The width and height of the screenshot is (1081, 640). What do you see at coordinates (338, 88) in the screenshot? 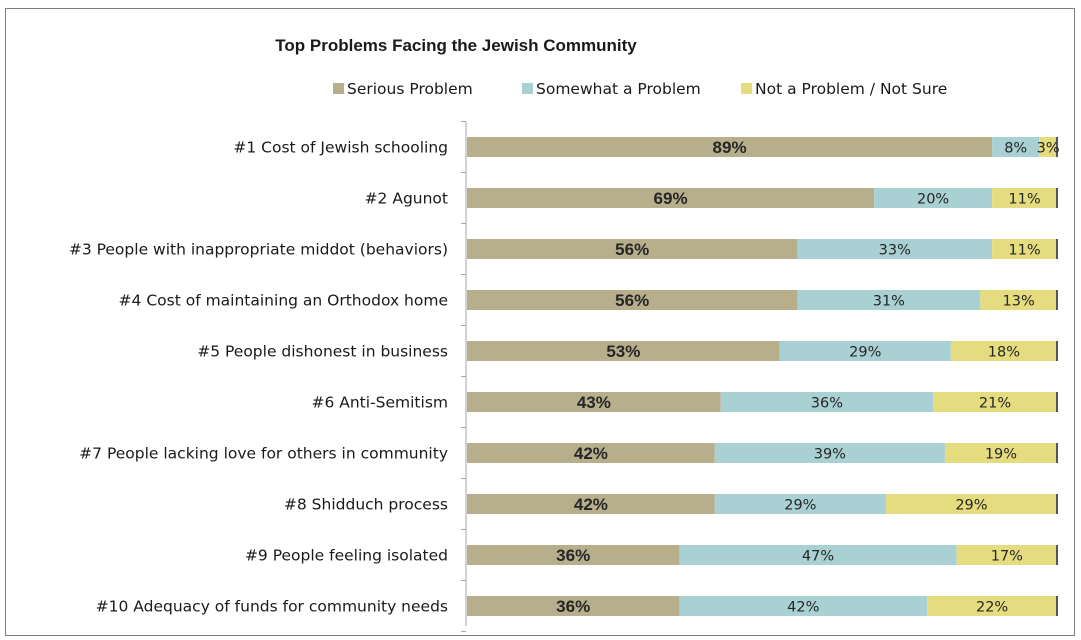
I see `legend-swatch-serious-problem` at bounding box center [338, 88].